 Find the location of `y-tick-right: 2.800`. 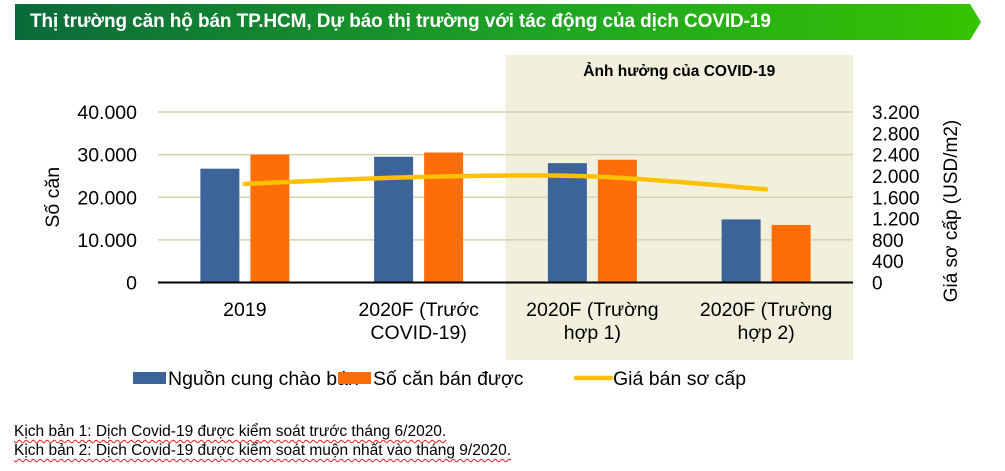

y-tick-right: 2.800 is located at coordinates (896, 134).